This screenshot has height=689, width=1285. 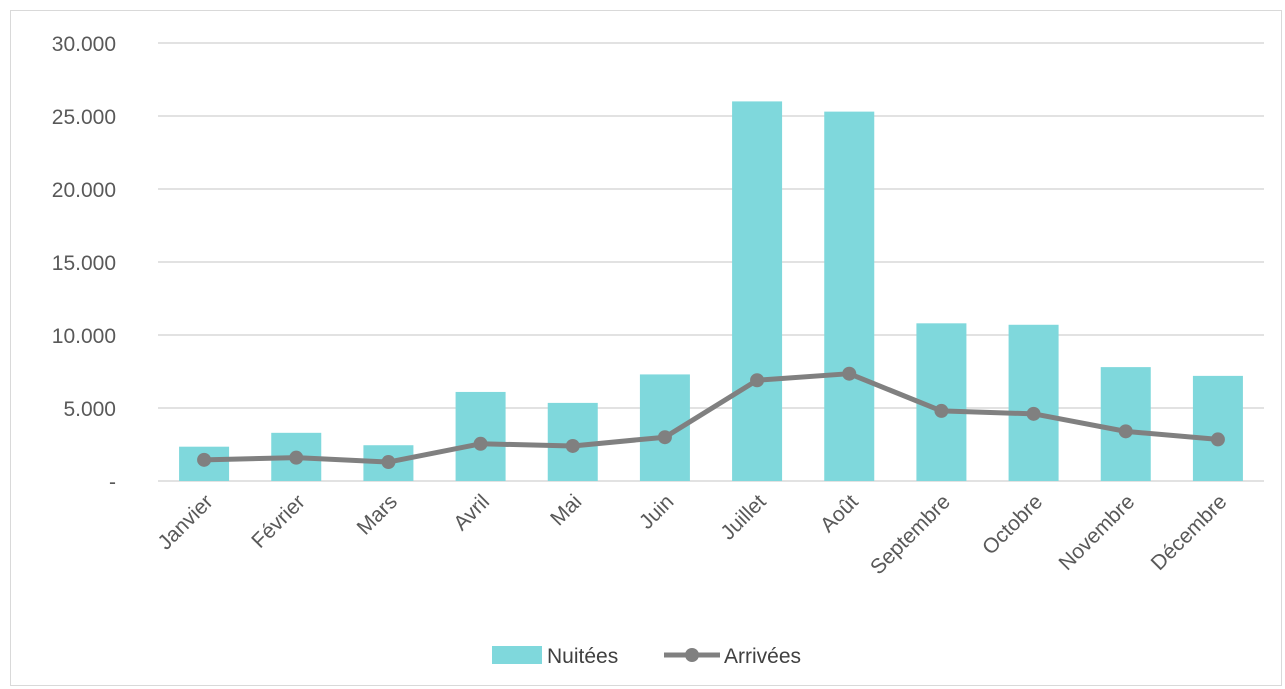 I want to click on x-tick-label: Juillet, so click(x=743, y=517).